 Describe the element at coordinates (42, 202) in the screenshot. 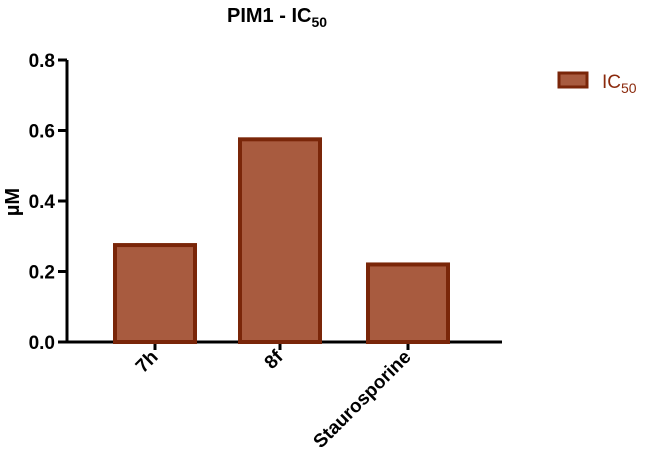

I see `y-tick-label: 0.4` at that location.